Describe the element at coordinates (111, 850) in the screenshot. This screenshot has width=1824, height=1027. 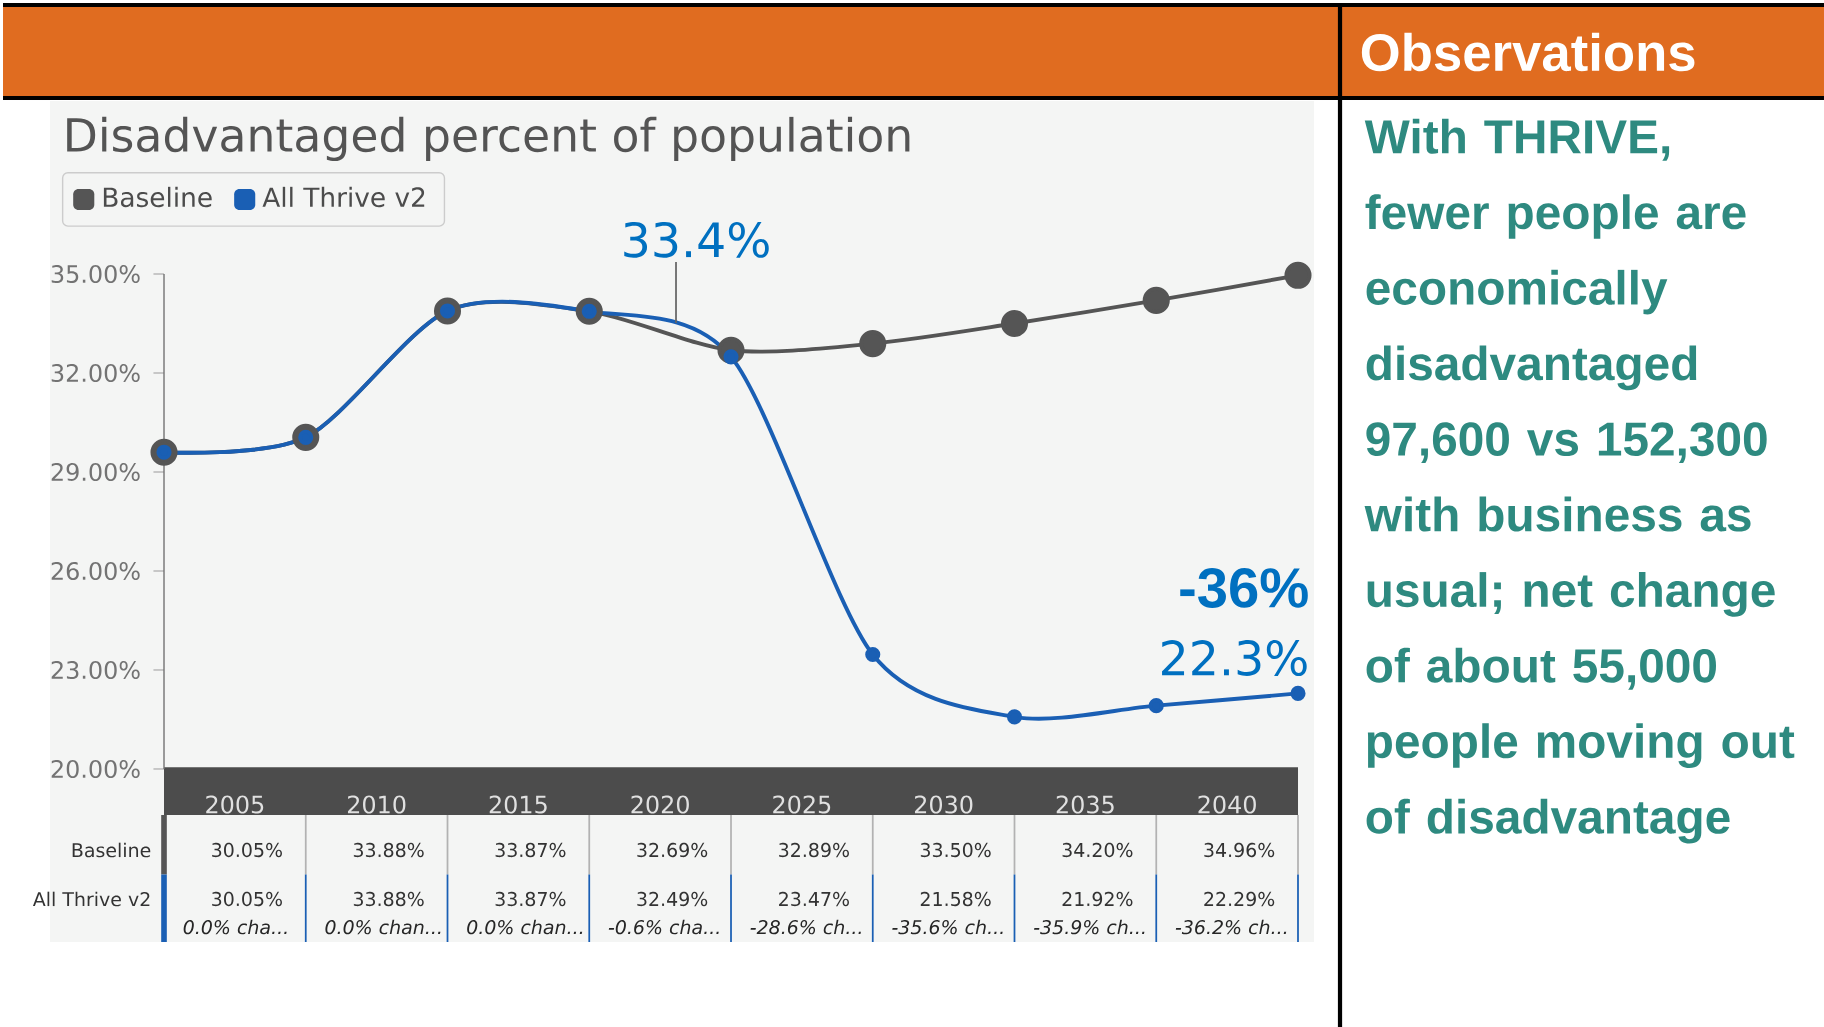
I see `text: Baseline` at that location.